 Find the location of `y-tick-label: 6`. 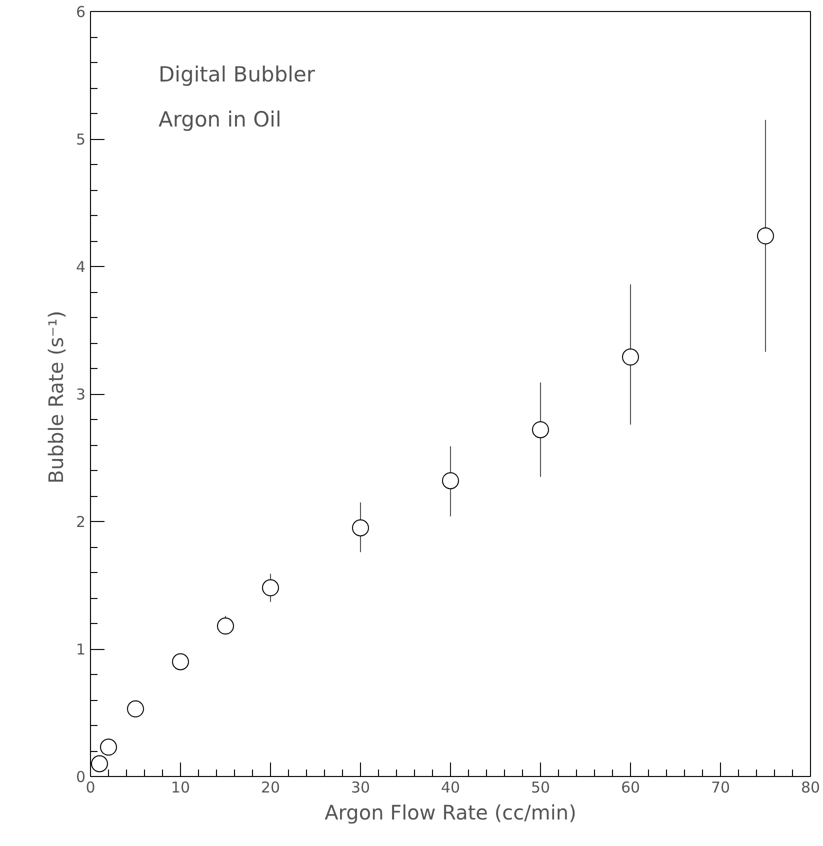

y-tick-label: 6 is located at coordinates (81, 12).